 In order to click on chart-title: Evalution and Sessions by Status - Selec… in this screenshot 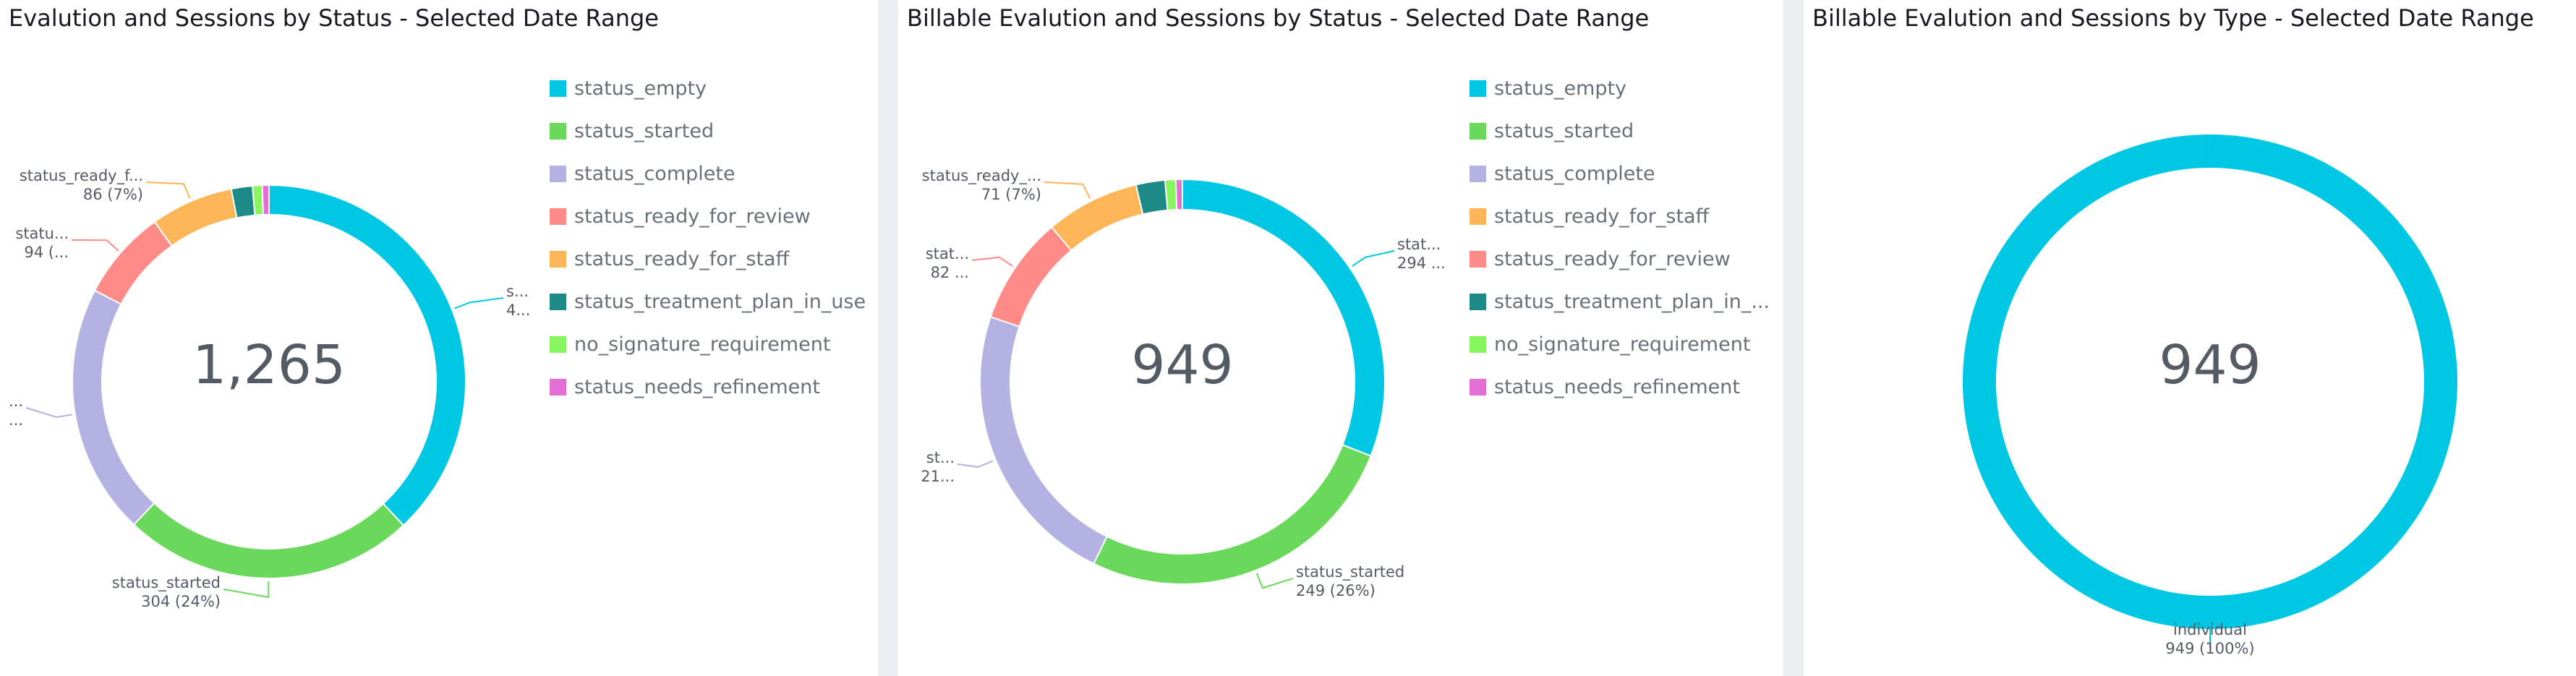, I will do `click(334, 18)`.